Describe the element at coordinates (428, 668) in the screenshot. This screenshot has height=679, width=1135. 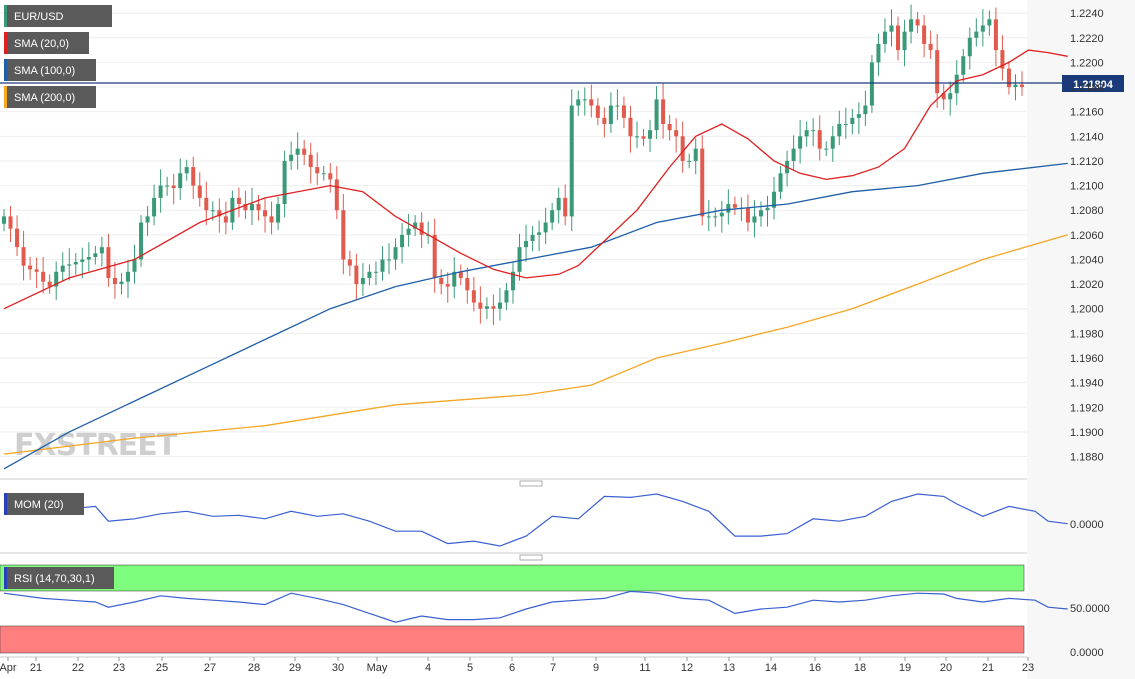
I see `time-tick-label: 4` at that location.